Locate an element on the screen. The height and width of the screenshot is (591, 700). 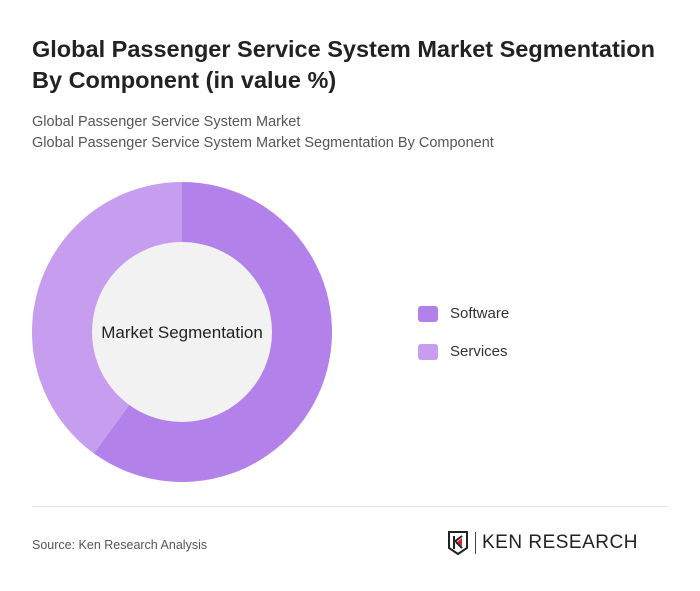
donut-hole is located at coordinates (182, 332).